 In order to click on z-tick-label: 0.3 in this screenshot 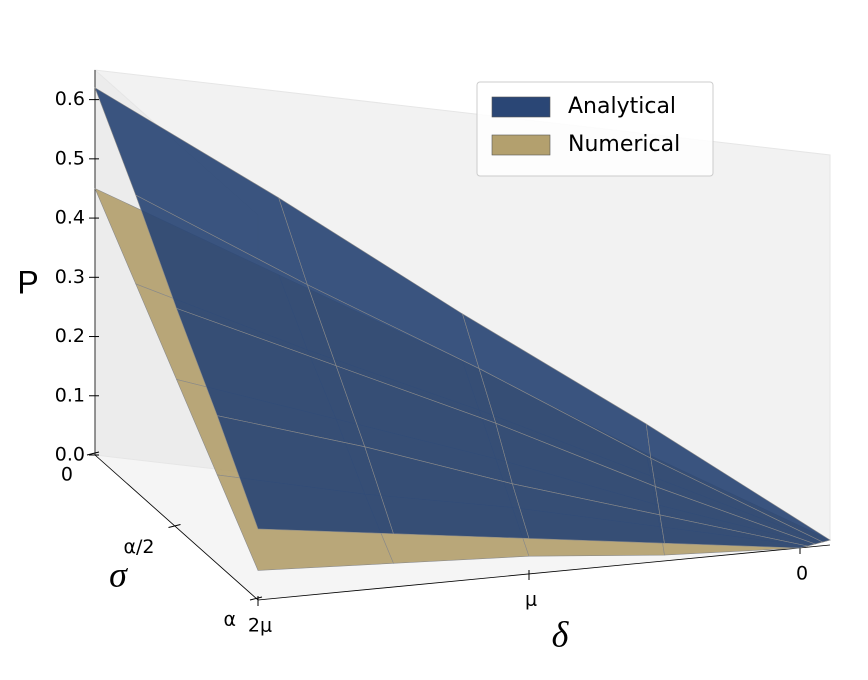, I will do `click(70, 277)`.